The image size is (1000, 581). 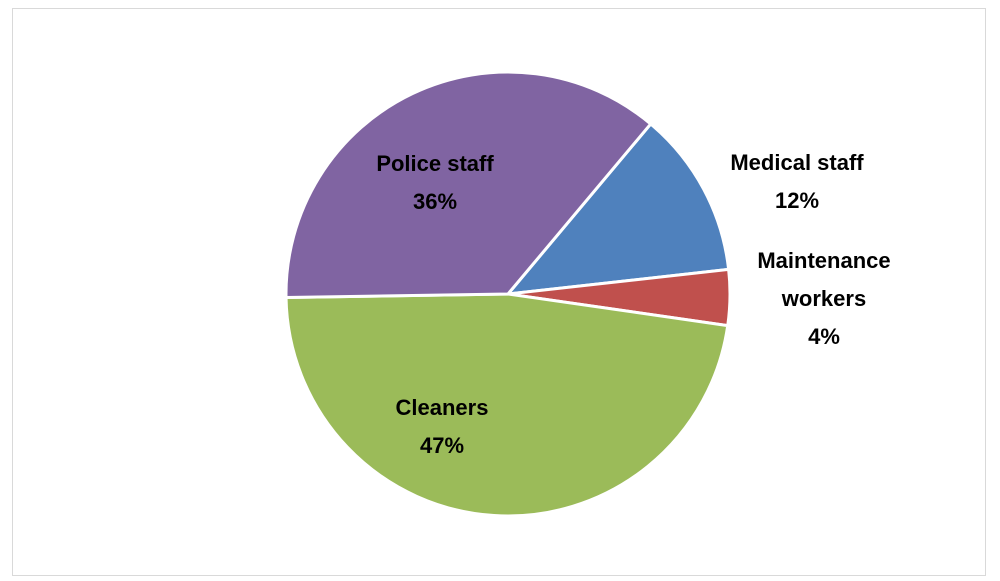 What do you see at coordinates (617, 208) in the screenshot?
I see `pie-slice-medical-staff` at bounding box center [617, 208].